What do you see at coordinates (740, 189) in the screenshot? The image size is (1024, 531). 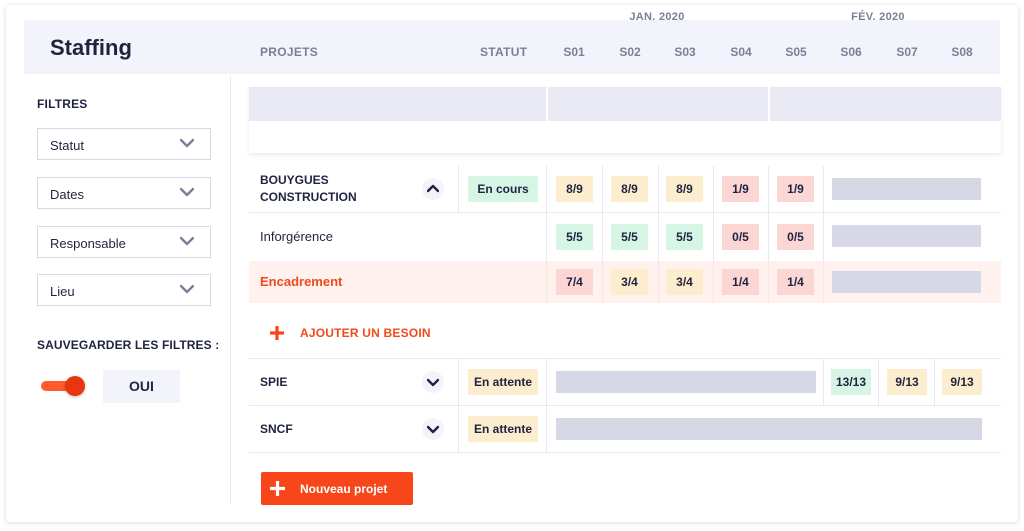 I see `staffing-cell-bouygues-s04: 1/9` at bounding box center [740, 189].